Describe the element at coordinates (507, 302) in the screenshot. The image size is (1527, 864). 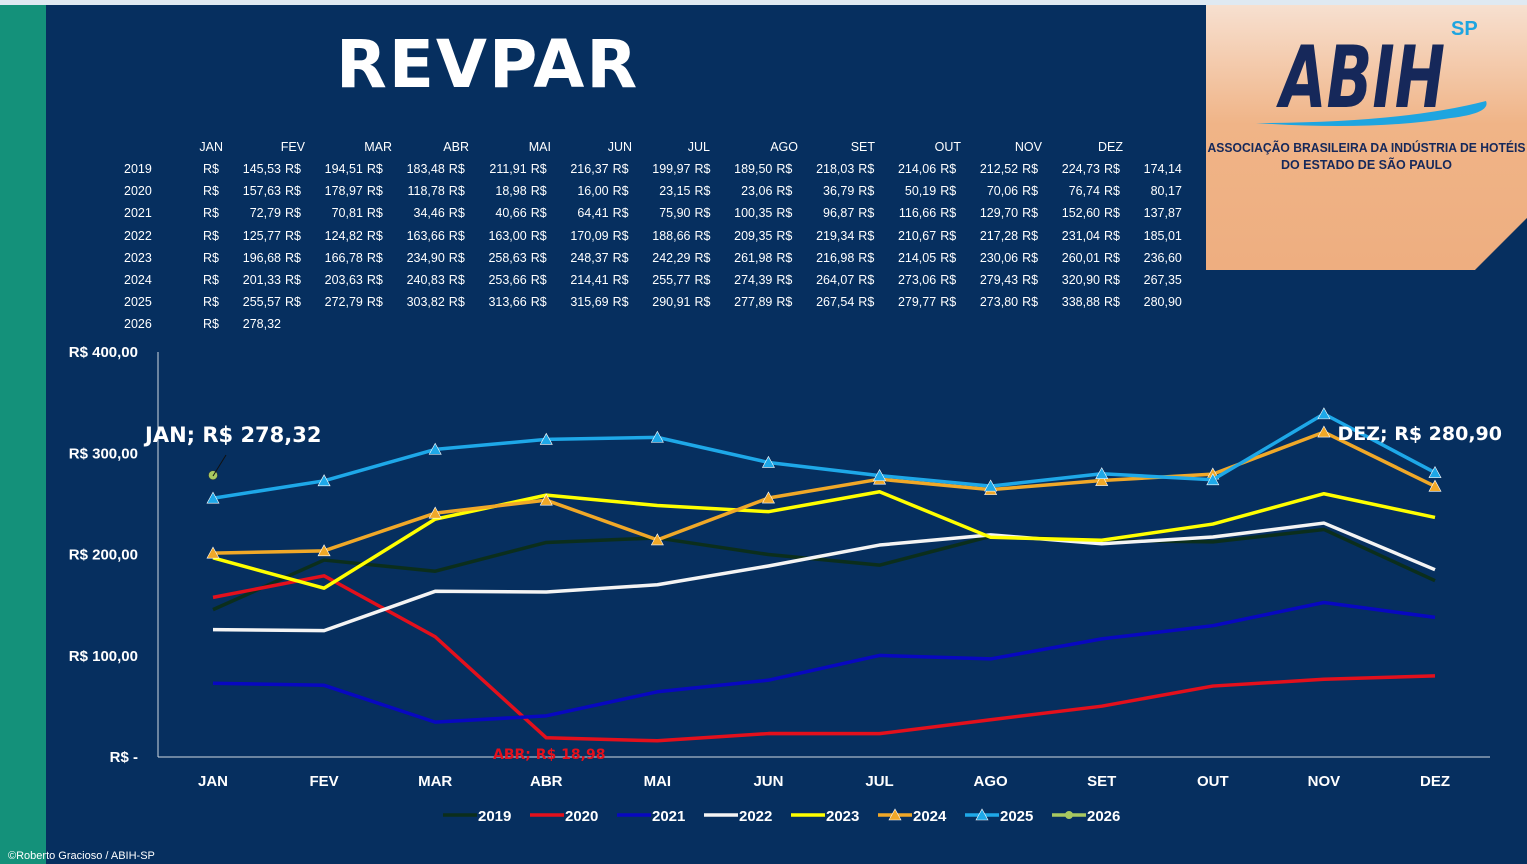
I see `table-cell: 313,66` at that location.